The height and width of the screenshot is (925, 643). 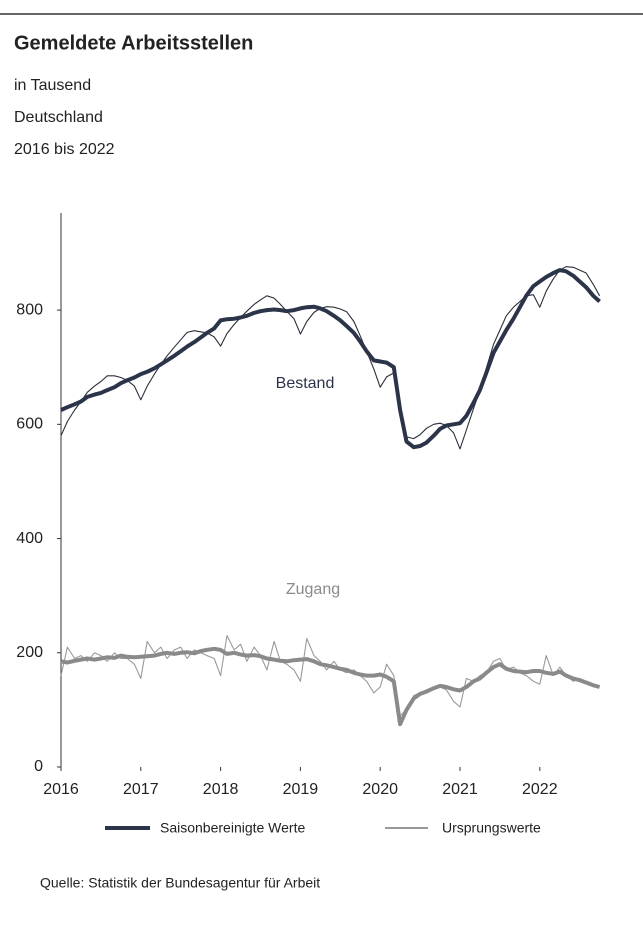 I want to click on raw-line, so click(x=330, y=676).